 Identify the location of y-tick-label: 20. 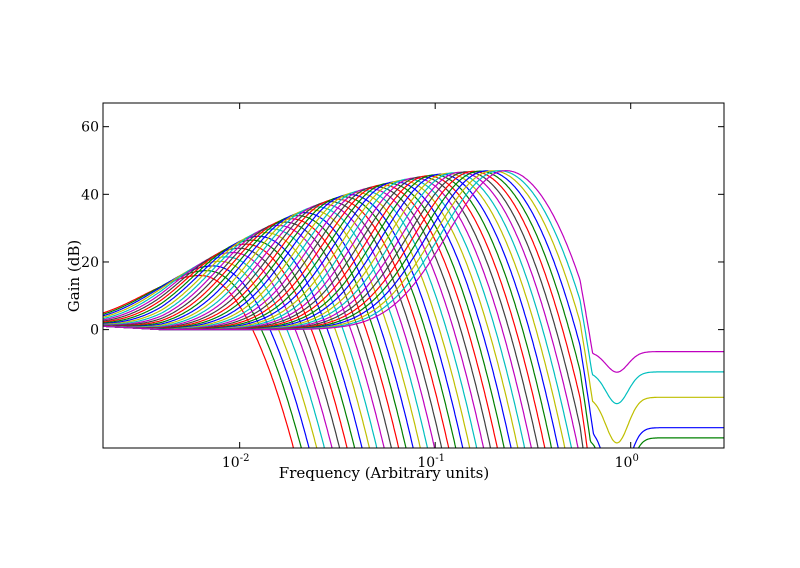
(90, 263).